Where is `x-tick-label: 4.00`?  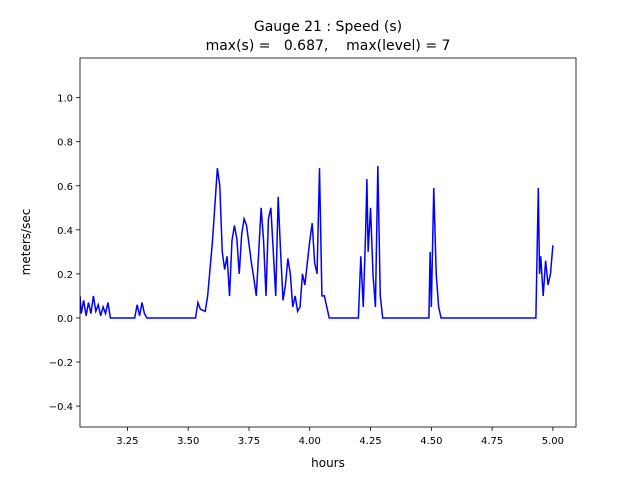 x-tick-label: 4.00 is located at coordinates (310, 441).